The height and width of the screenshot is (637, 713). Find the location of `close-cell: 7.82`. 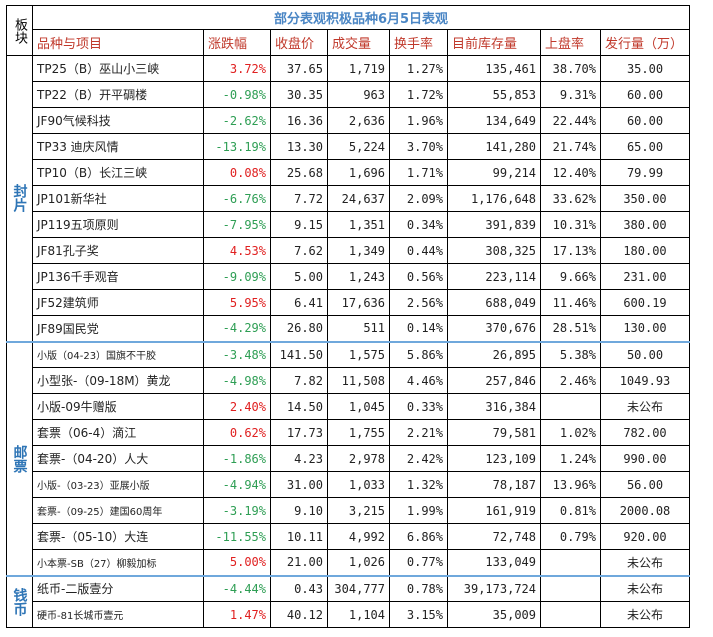

close-cell: 7.82 is located at coordinates (299, 380).